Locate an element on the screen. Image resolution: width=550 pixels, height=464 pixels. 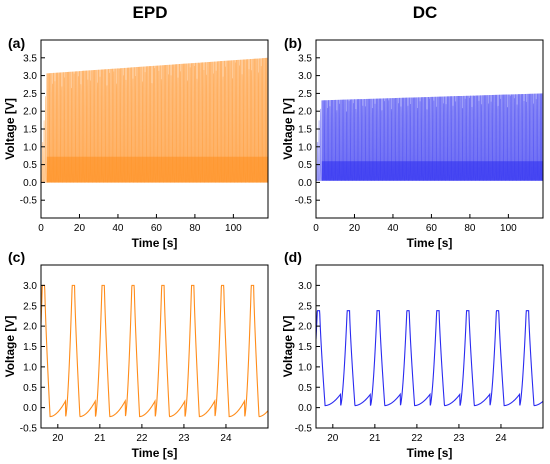
column-title-dc: DC is located at coordinates (425, 12).